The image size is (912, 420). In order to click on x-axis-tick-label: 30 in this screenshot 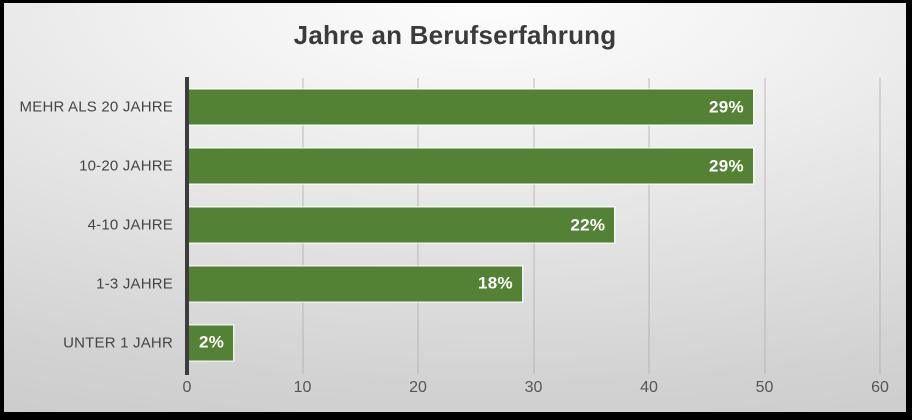, I will do `click(533, 387)`.